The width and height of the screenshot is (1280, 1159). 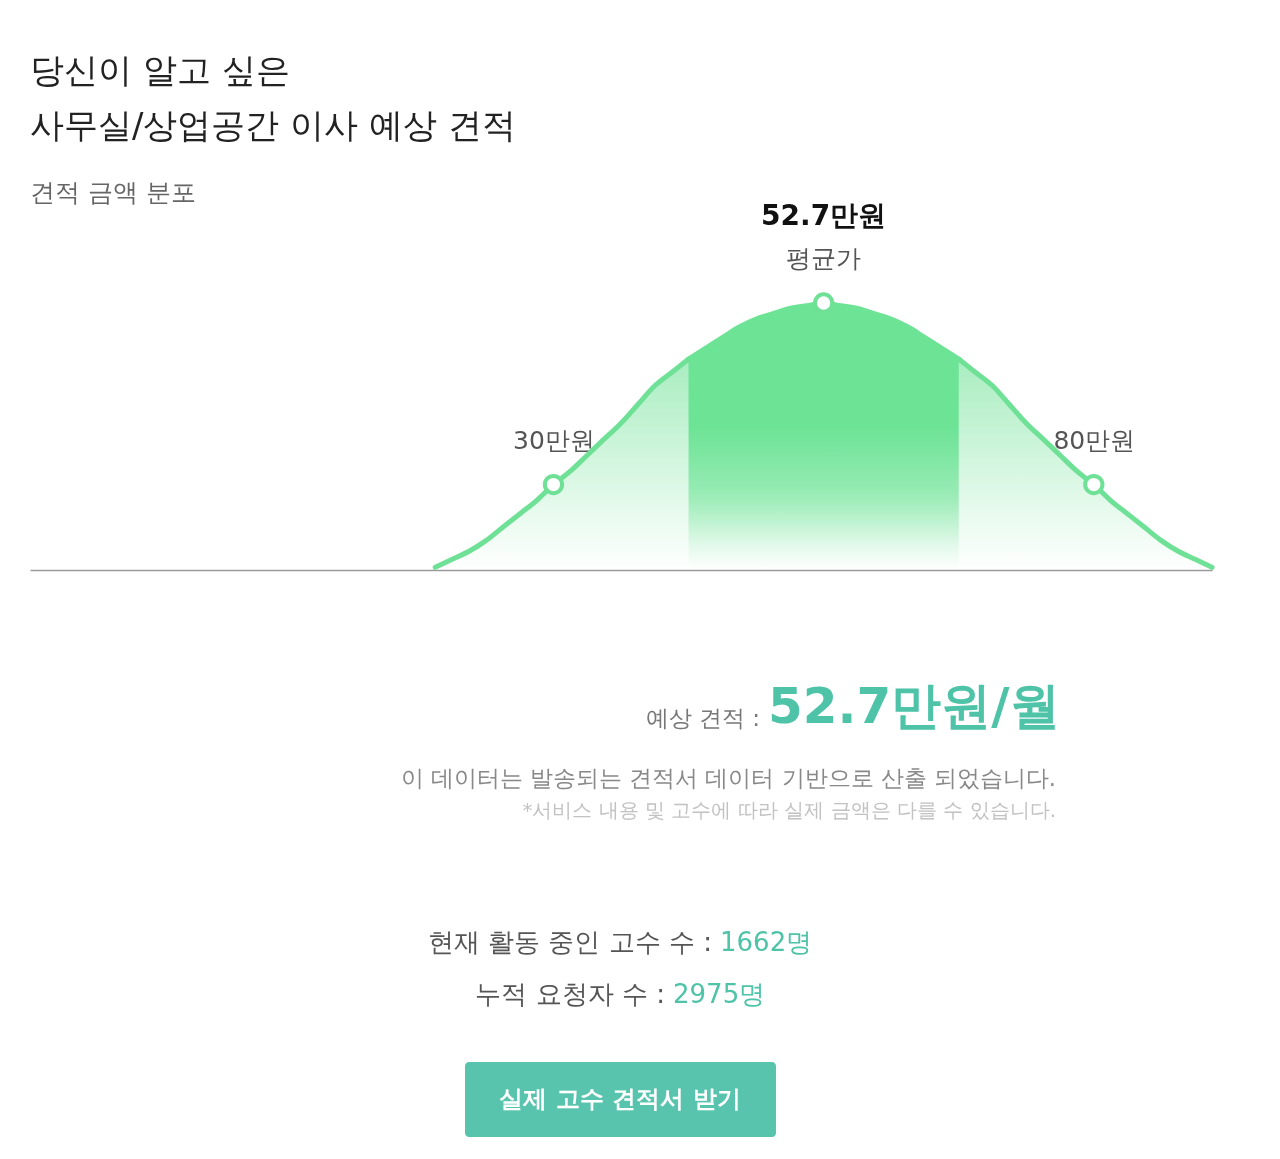 I want to click on text: 1662명, so click(x=766, y=942).